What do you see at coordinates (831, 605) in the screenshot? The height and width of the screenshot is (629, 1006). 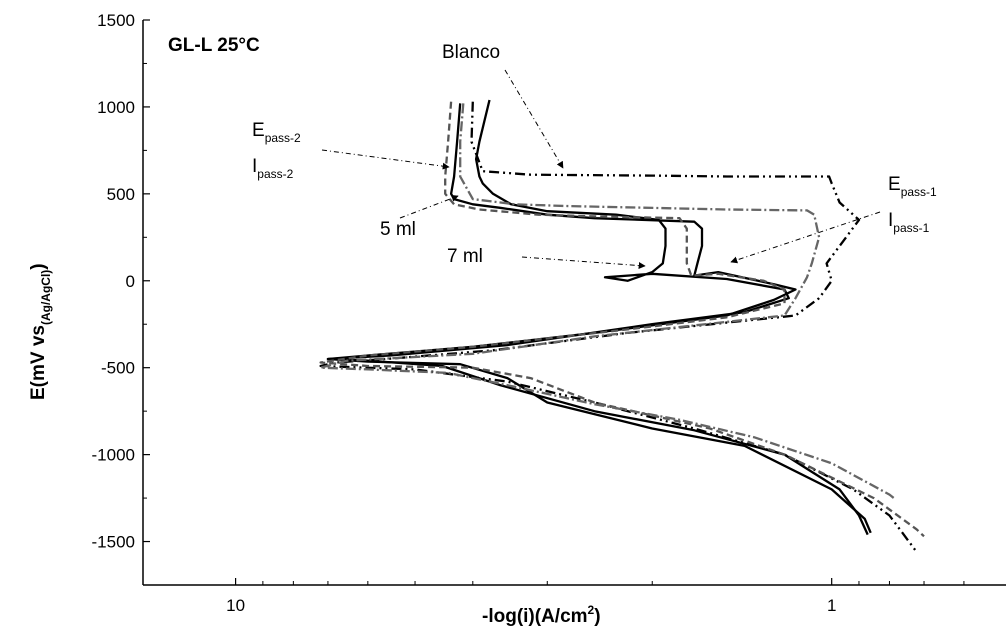 I see `x-tick-label: 1` at bounding box center [831, 605].